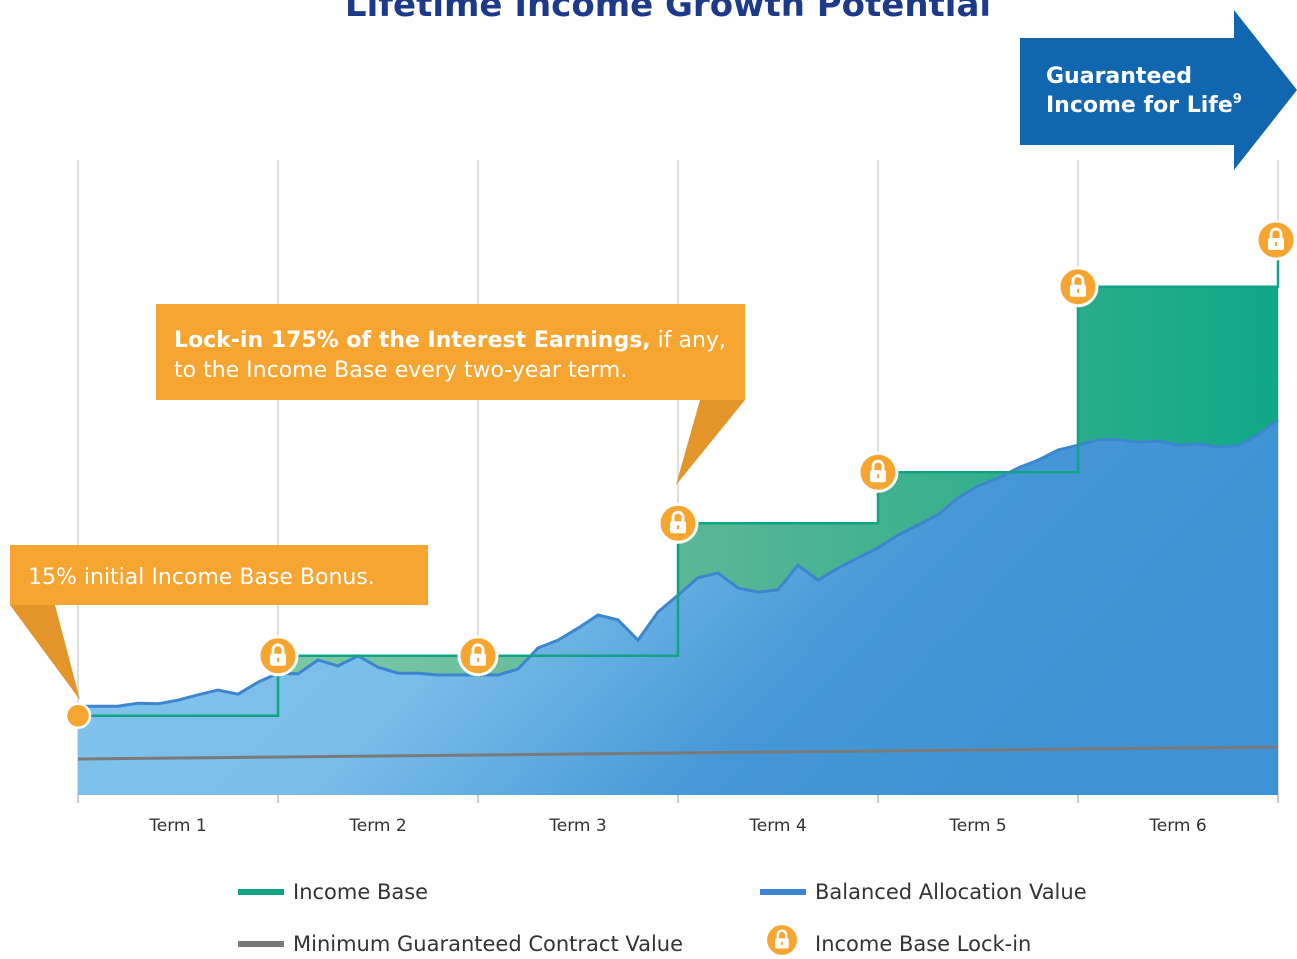 This screenshot has height=959, width=1297. I want to click on legend-label: Income Base, so click(360, 892).